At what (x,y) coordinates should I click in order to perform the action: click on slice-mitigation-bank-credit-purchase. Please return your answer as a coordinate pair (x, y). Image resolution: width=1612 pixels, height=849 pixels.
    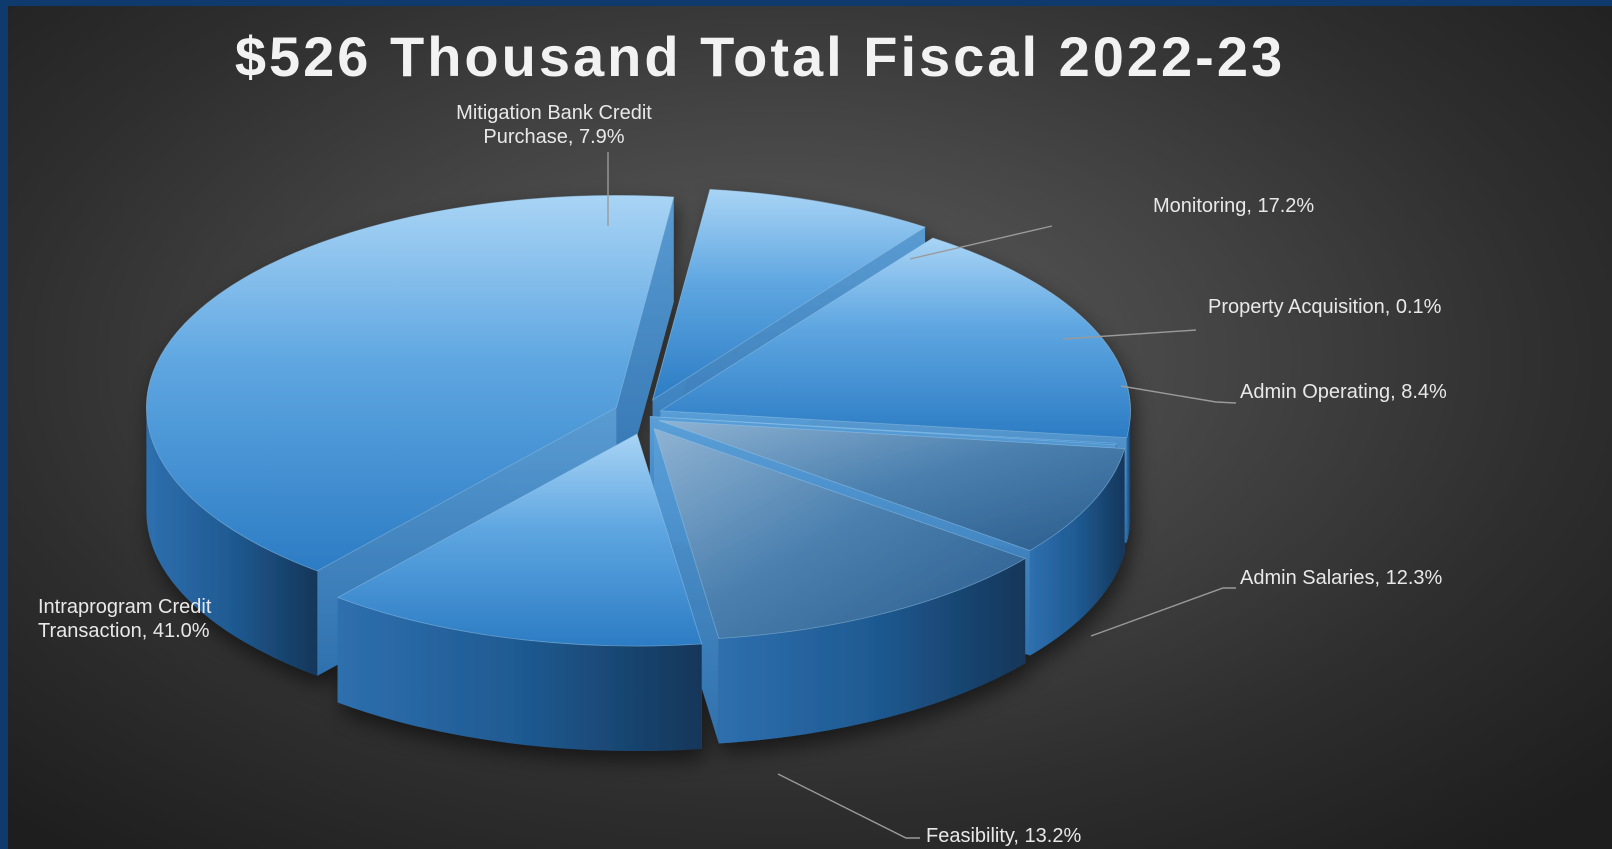
    Looking at the image, I should click on (789, 295).